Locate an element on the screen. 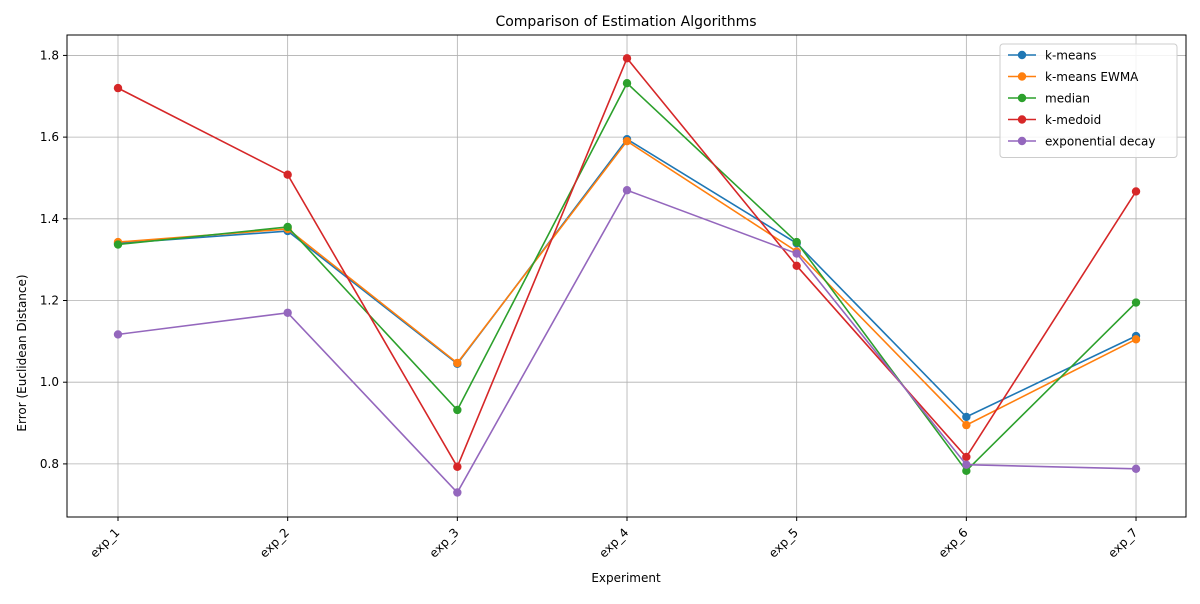 The width and height of the screenshot is (1200, 604). legend-item: median is located at coordinates (1049, 99).